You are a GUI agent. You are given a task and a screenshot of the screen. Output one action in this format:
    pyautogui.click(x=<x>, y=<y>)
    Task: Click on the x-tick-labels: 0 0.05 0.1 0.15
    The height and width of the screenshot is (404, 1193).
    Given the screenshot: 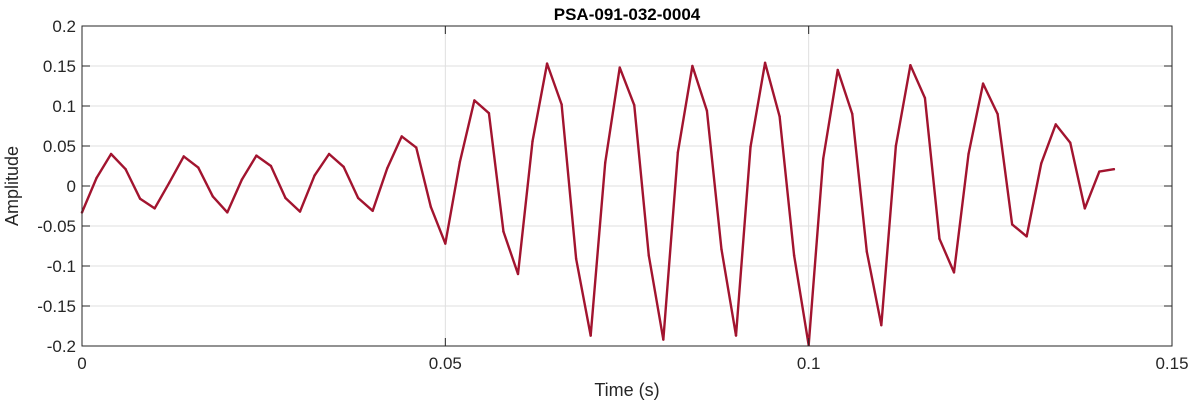 What is the action you would take?
    pyautogui.click(x=632, y=363)
    